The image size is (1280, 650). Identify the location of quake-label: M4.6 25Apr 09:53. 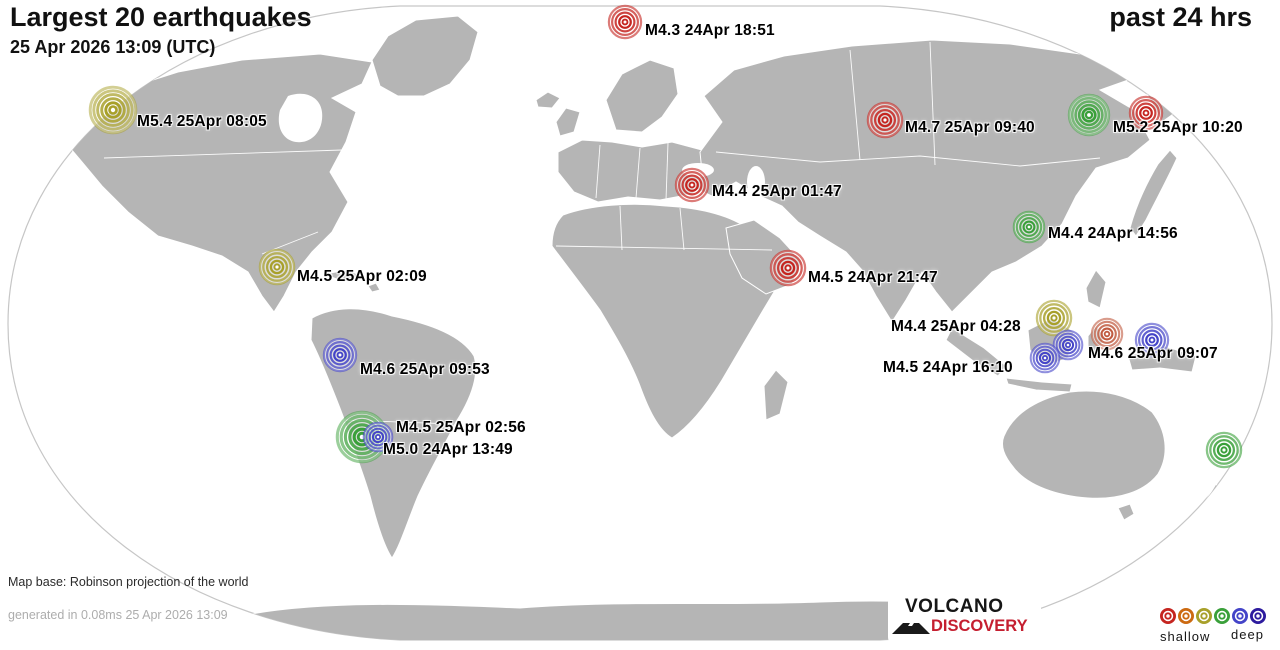
(425, 369).